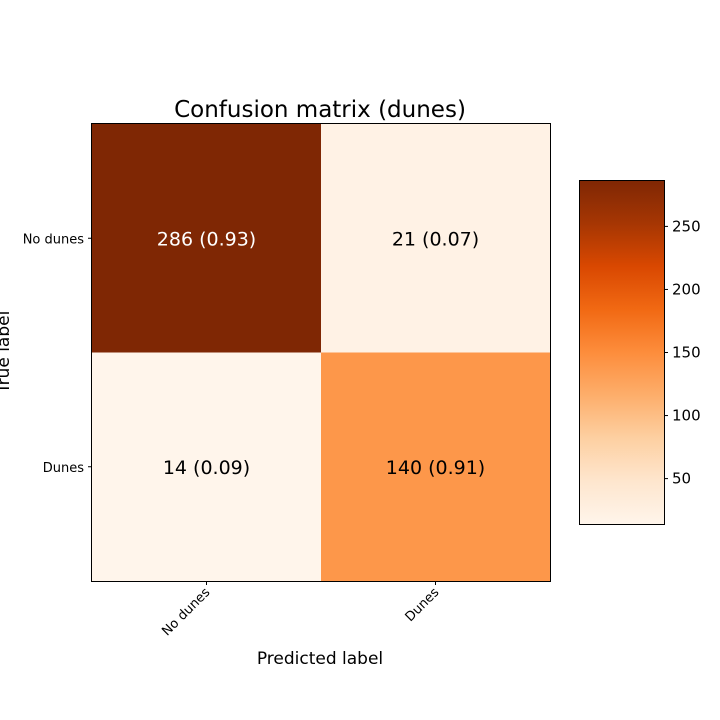 The width and height of the screenshot is (720, 720). What do you see at coordinates (320, 659) in the screenshot?
I see `x-axis-label: Predicted label` at bounding box center [320, 659].